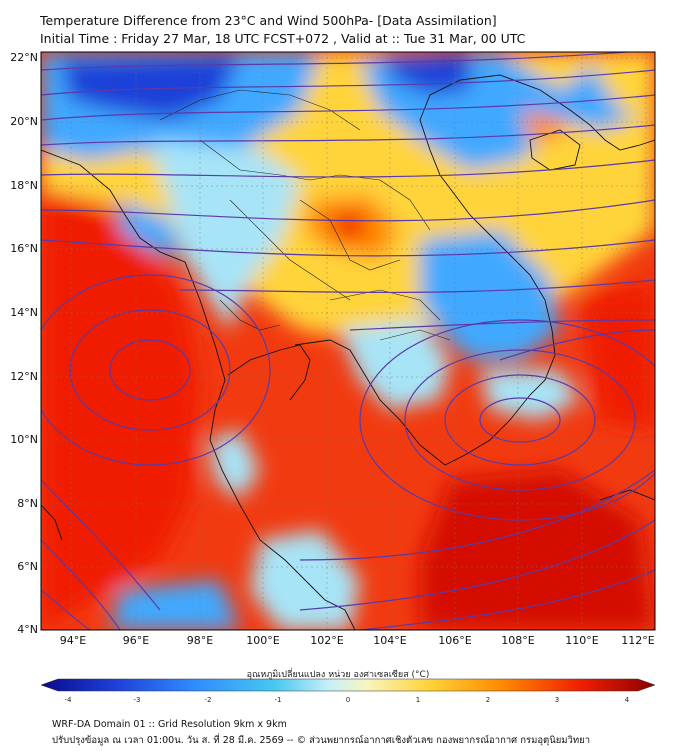 This screenshot has height=756, width=676. I want to click on lon-label: 102°E, so click(327, 640).